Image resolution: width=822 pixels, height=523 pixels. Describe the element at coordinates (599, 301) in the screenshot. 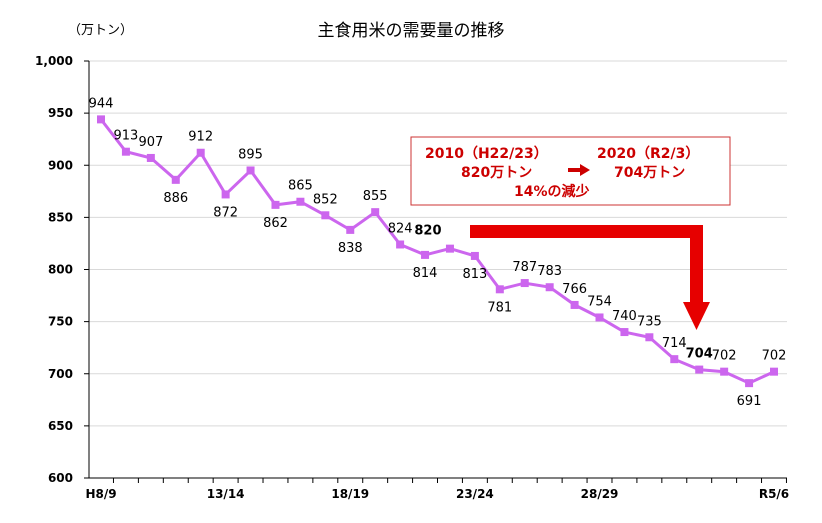

I see `data-label-20: 754` at that location.